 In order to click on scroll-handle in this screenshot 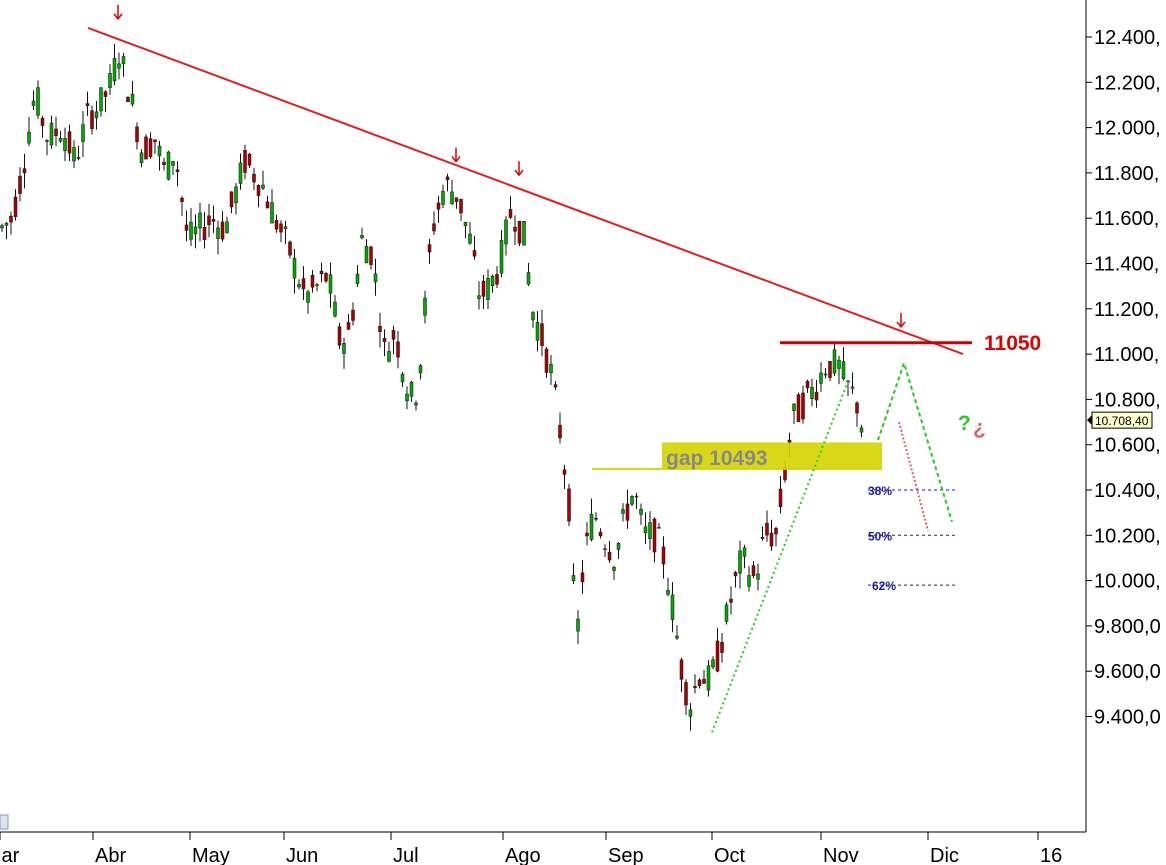, I will do `click(4, 822)`.